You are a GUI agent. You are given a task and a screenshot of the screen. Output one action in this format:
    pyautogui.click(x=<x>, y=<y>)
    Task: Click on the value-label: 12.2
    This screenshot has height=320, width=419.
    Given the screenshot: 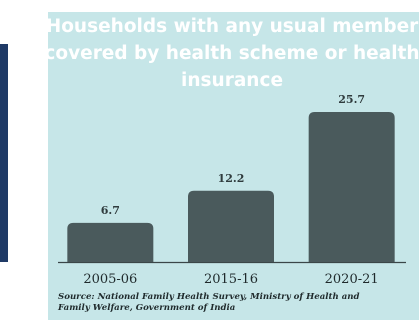 What is the action you would take?
    pyautogui.click(x=231, y=178)
    